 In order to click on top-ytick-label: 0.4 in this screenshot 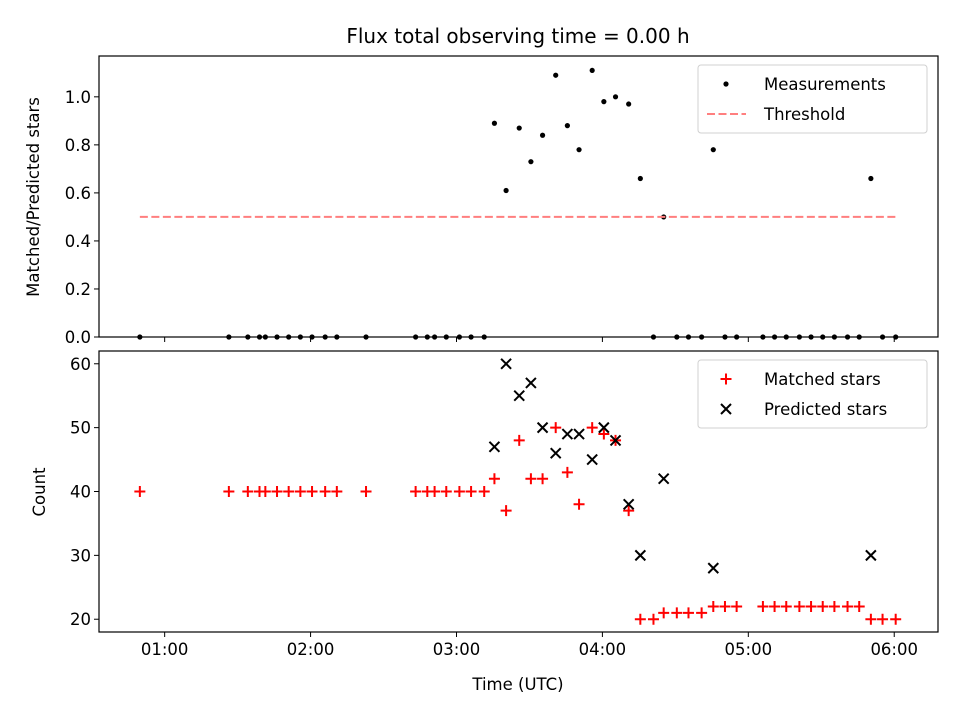, I will do `click(78, 241)`.